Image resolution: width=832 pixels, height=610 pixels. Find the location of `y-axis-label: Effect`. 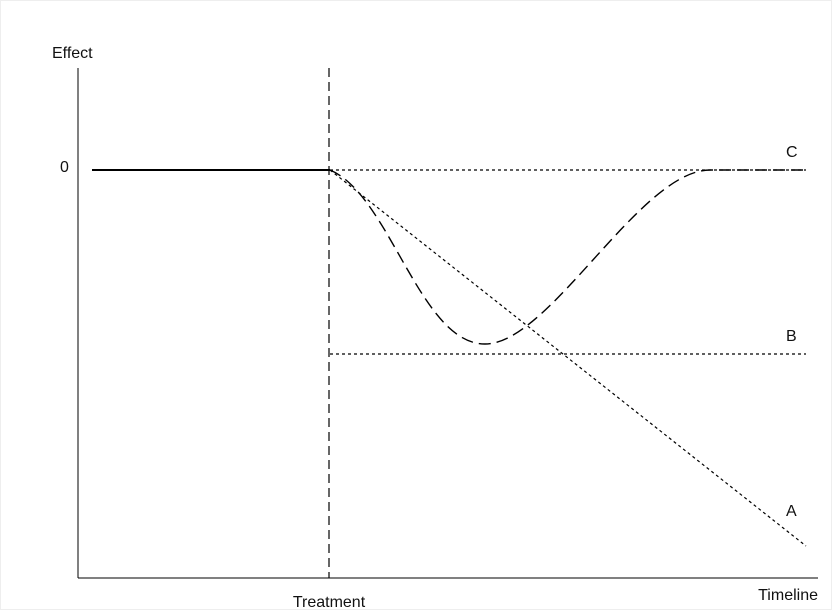

y-axis-label: Effect is located at coordinates (72, 53).